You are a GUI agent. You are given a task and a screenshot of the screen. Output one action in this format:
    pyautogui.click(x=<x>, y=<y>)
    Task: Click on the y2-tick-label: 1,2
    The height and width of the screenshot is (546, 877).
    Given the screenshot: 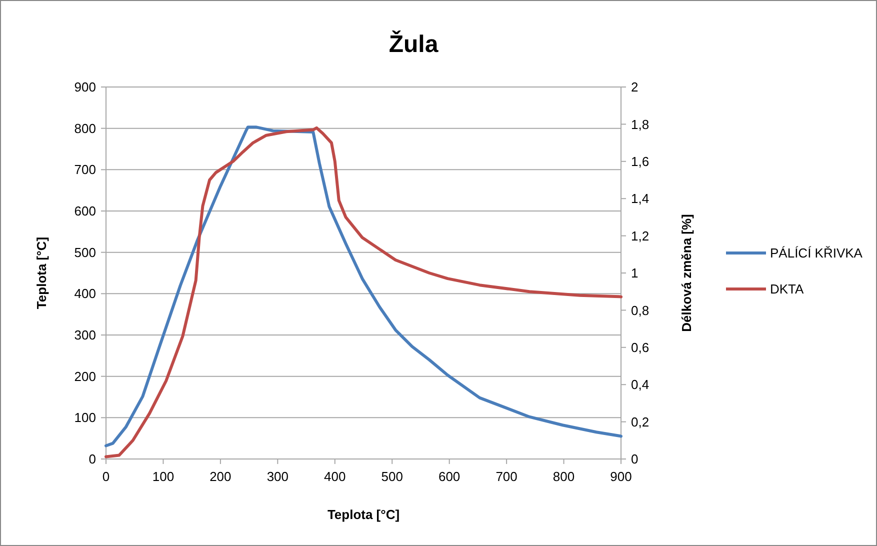 What is the action you would take?
    pyautogui.click(x=640, y=236)
    